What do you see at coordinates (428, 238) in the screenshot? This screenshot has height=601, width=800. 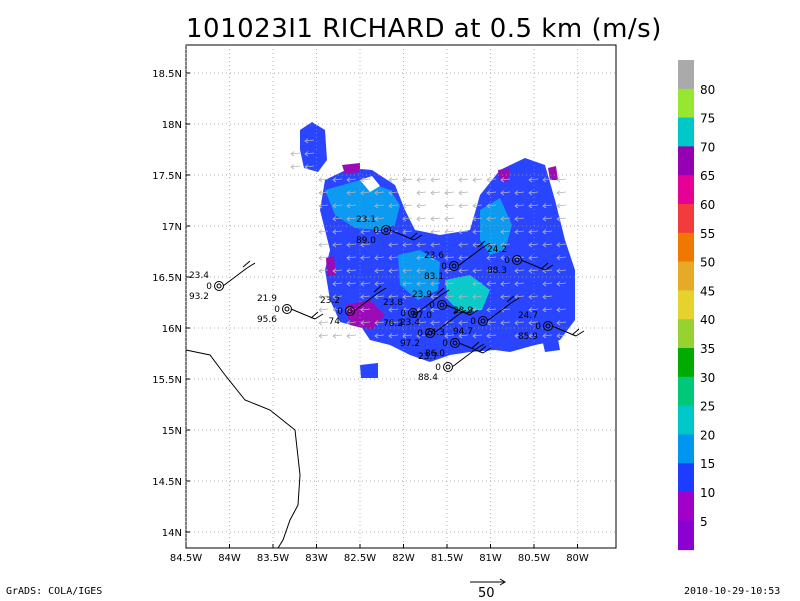 I see `wind-arrows` at bounding box center [428, 238].